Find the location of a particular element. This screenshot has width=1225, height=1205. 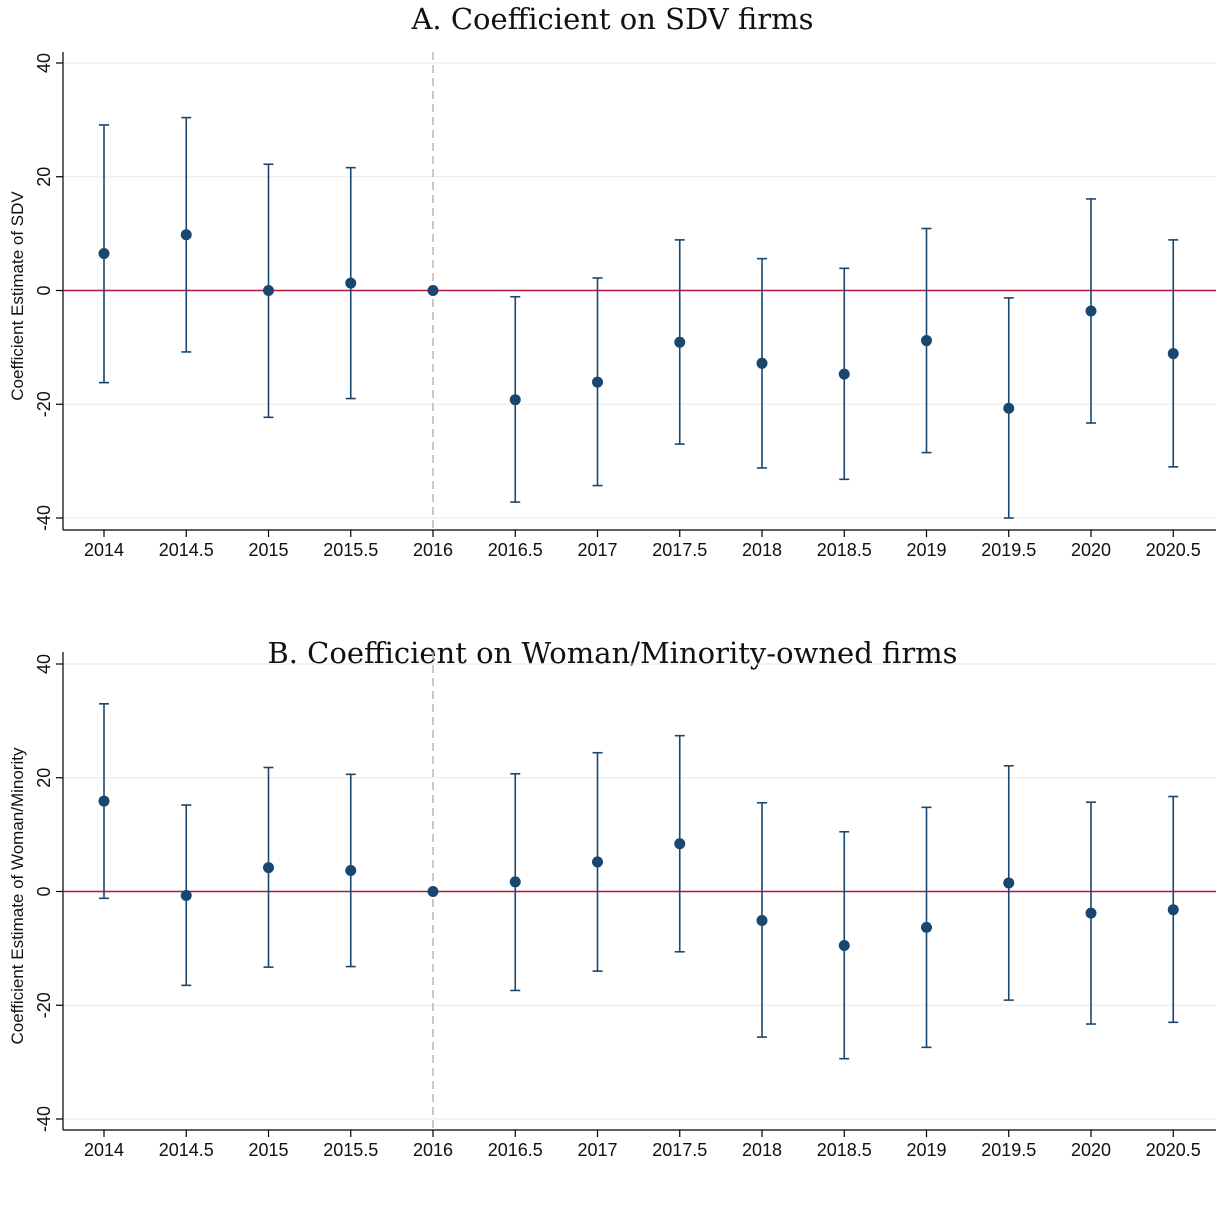

y-axis-title: Coefficient Estimate of Woman/Minority is located at coordinates (17, 895).